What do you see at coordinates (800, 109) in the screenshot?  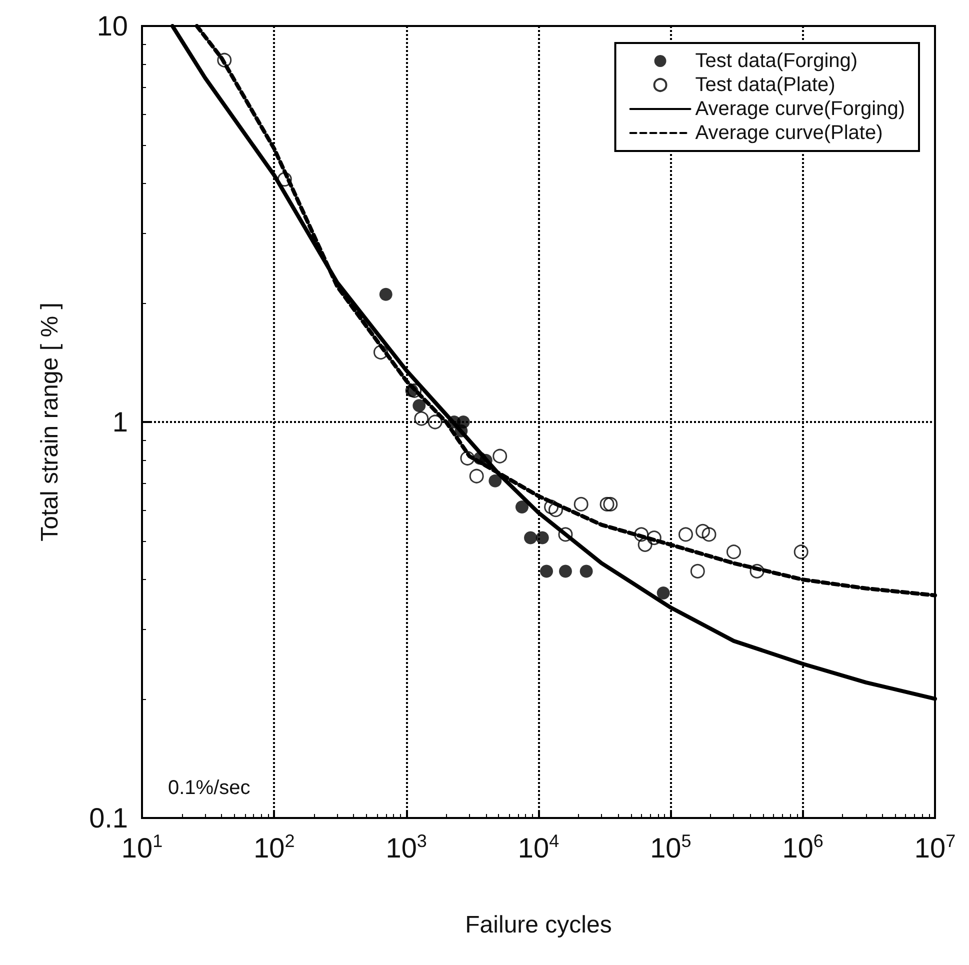 I see `legend-label: Average curve(Forging)` at bounding box center [800, 109].